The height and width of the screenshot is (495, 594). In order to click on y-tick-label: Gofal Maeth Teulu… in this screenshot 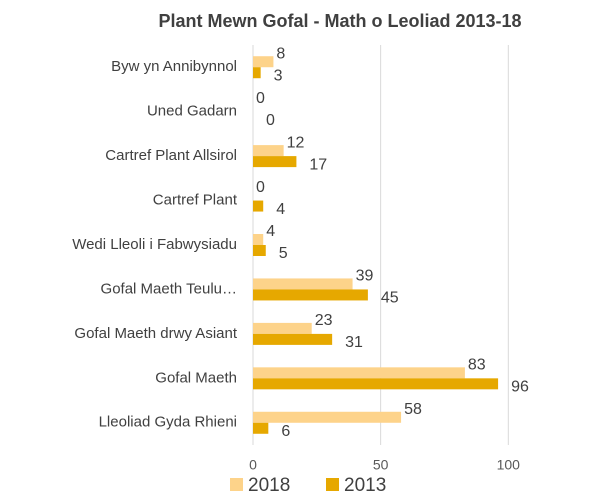, I will do `click(169, 288)`.